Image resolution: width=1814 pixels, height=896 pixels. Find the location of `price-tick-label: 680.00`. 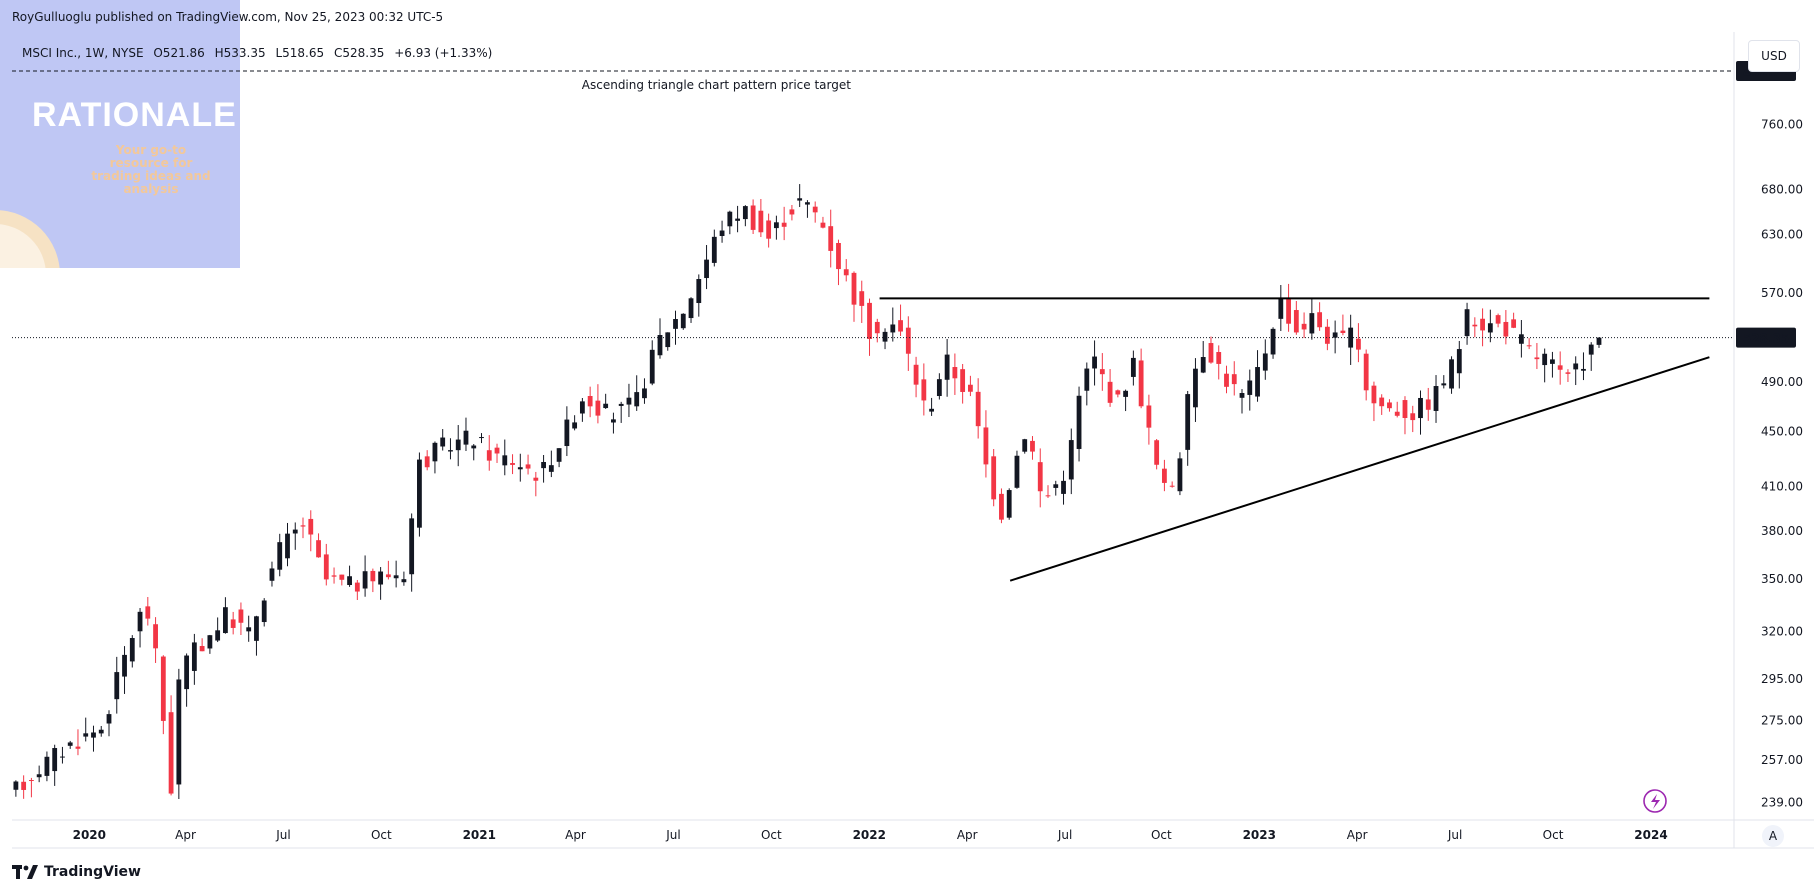

price-tick-label: 680.00 is located at coordinates (1782, 190).